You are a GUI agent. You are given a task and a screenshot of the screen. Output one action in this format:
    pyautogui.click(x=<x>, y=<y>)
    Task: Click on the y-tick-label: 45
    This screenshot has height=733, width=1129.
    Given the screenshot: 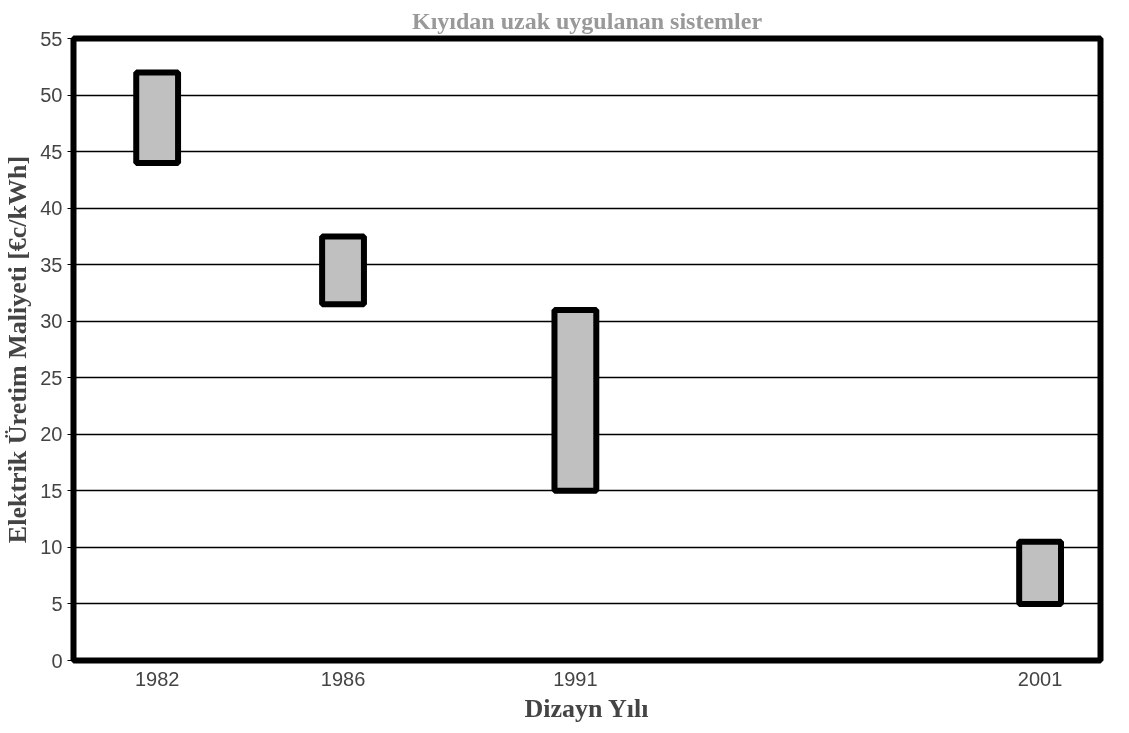 What is the action you would take?
    pyautogui.click(x=51, y=151)
    